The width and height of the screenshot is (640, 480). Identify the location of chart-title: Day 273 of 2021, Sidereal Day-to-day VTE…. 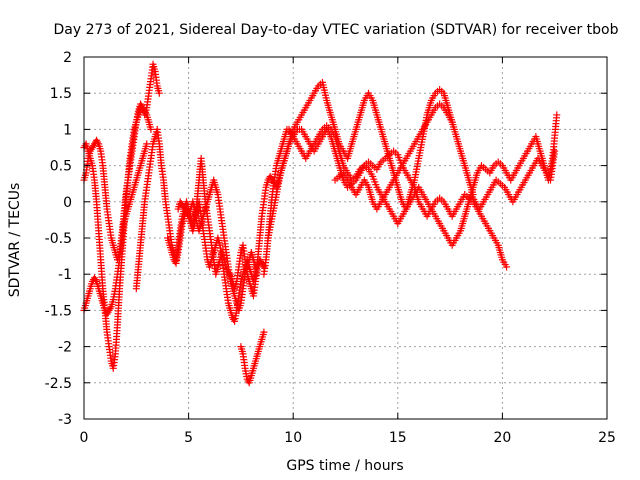
(335, 30).